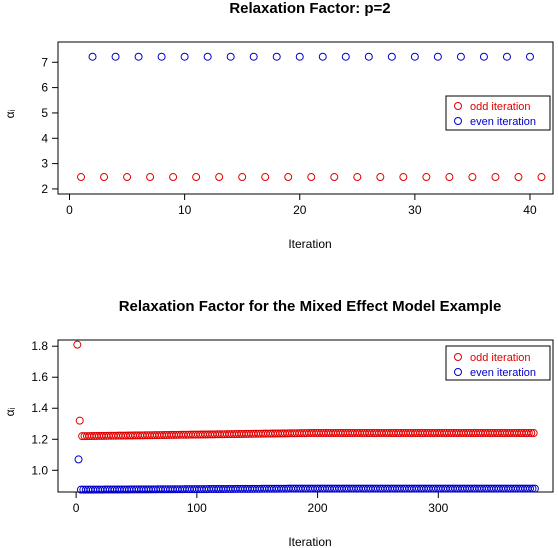  I want to click on x-tick-label: 200, so click(318, 508).